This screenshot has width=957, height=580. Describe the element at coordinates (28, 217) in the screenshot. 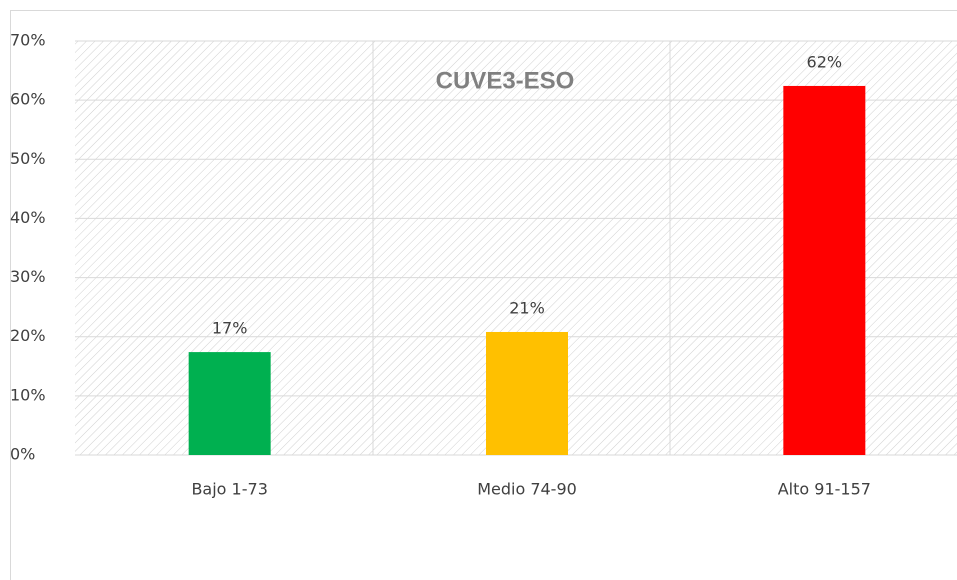

I see `y-tick-label: 40%` at that location.